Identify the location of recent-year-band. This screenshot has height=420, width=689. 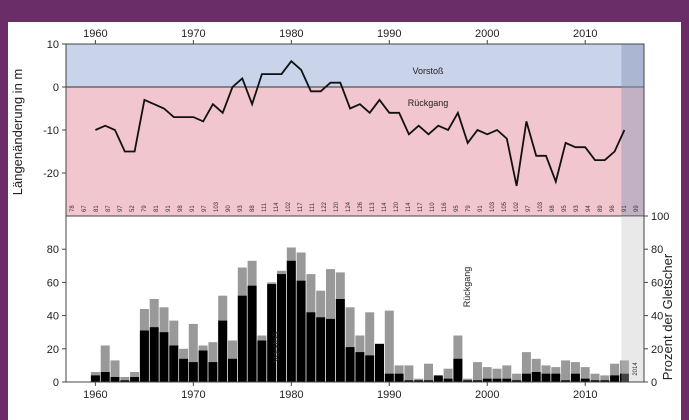
(632, 130).